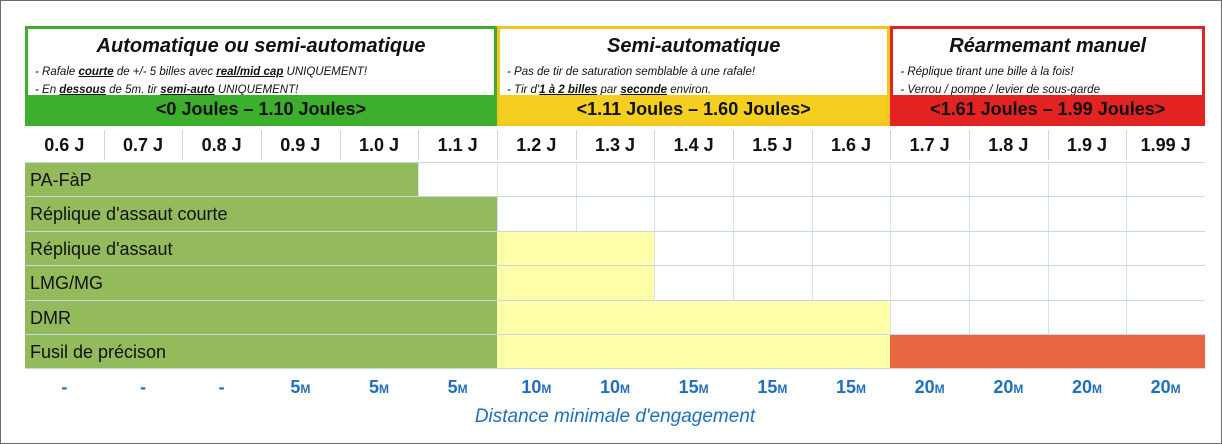 The image size is (1222, 444). I want to click on section-note: - Réplique tirant une bille à la fois!, so click(986, 72).